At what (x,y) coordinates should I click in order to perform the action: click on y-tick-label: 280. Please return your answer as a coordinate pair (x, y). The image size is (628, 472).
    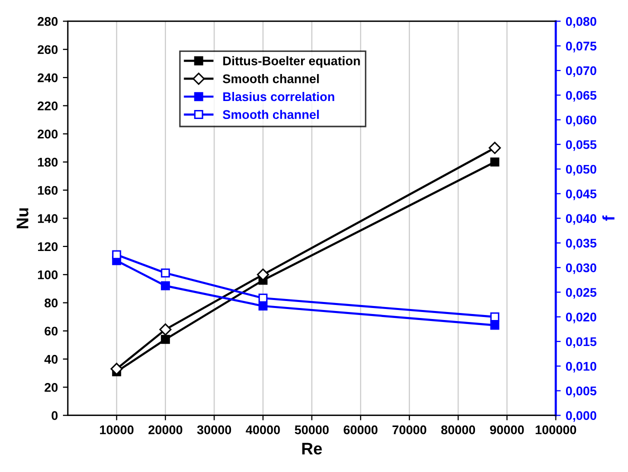
    Looking at the image, I should click on (48, 21).